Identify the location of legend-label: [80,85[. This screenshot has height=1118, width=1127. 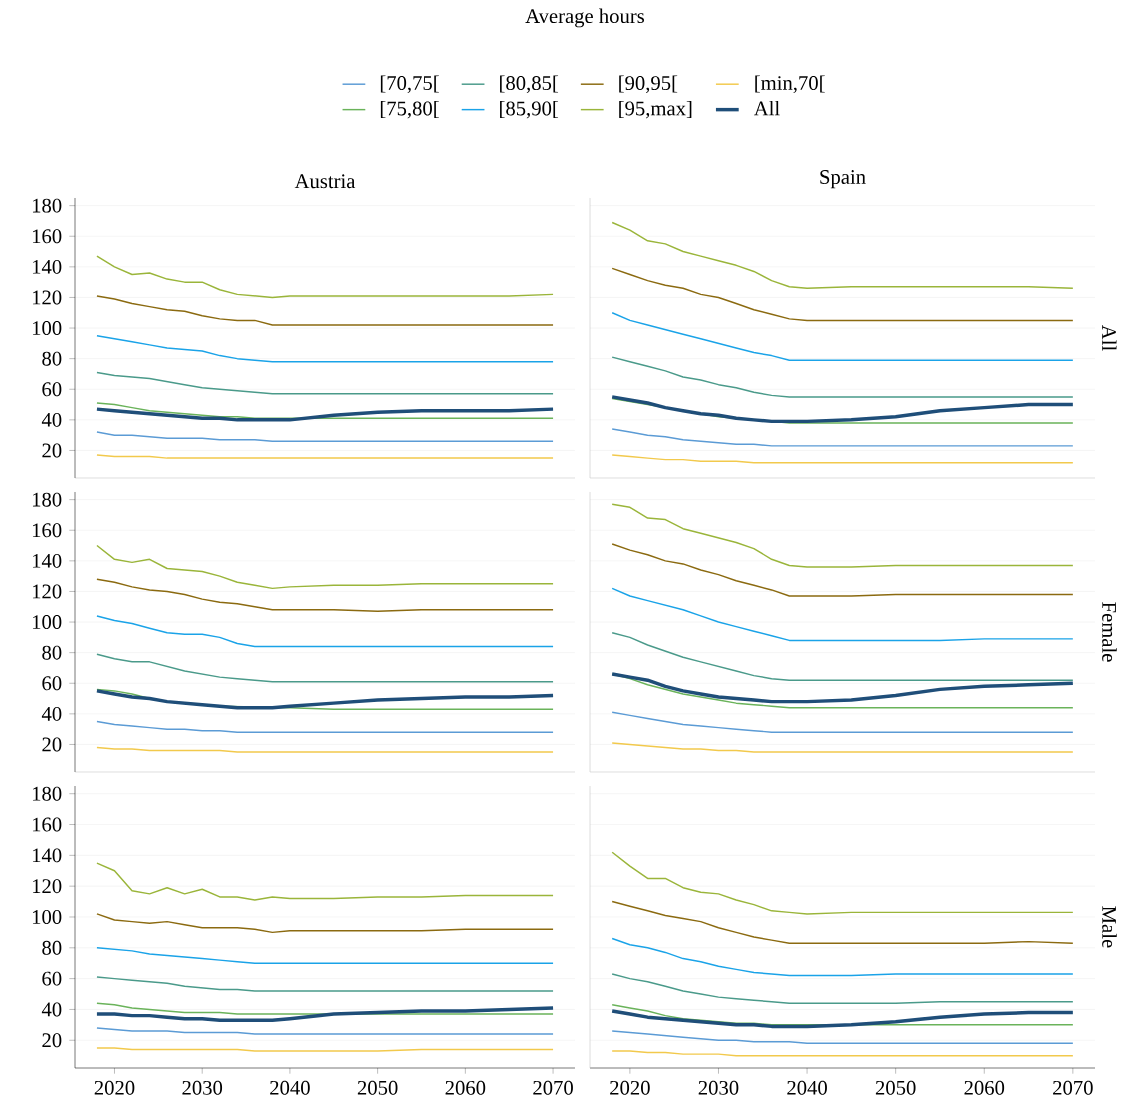
(529, 84).